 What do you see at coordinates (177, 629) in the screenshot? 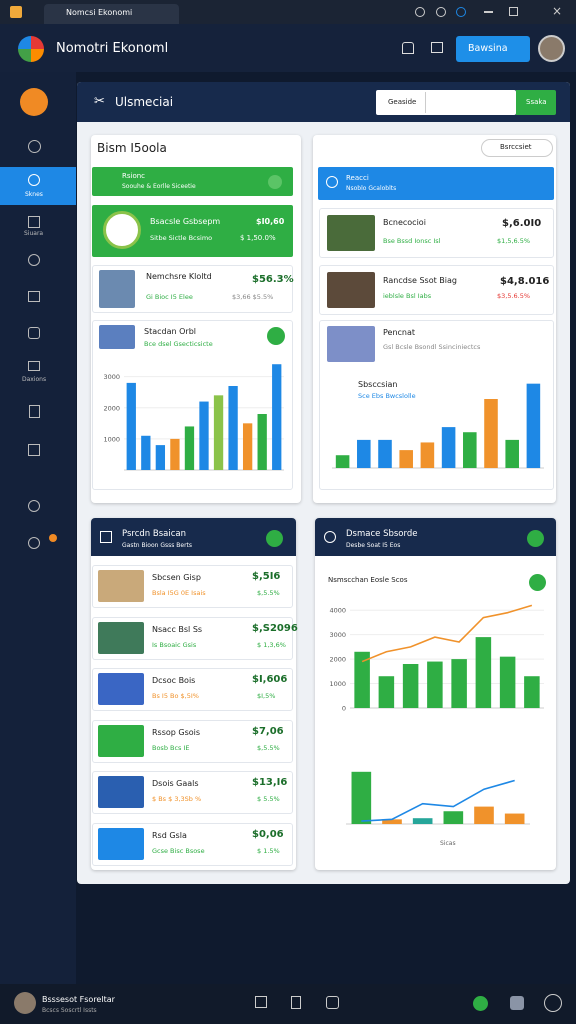
I see `item-title: Nsacc Bsl Ss` at bounding box center [177, 629].